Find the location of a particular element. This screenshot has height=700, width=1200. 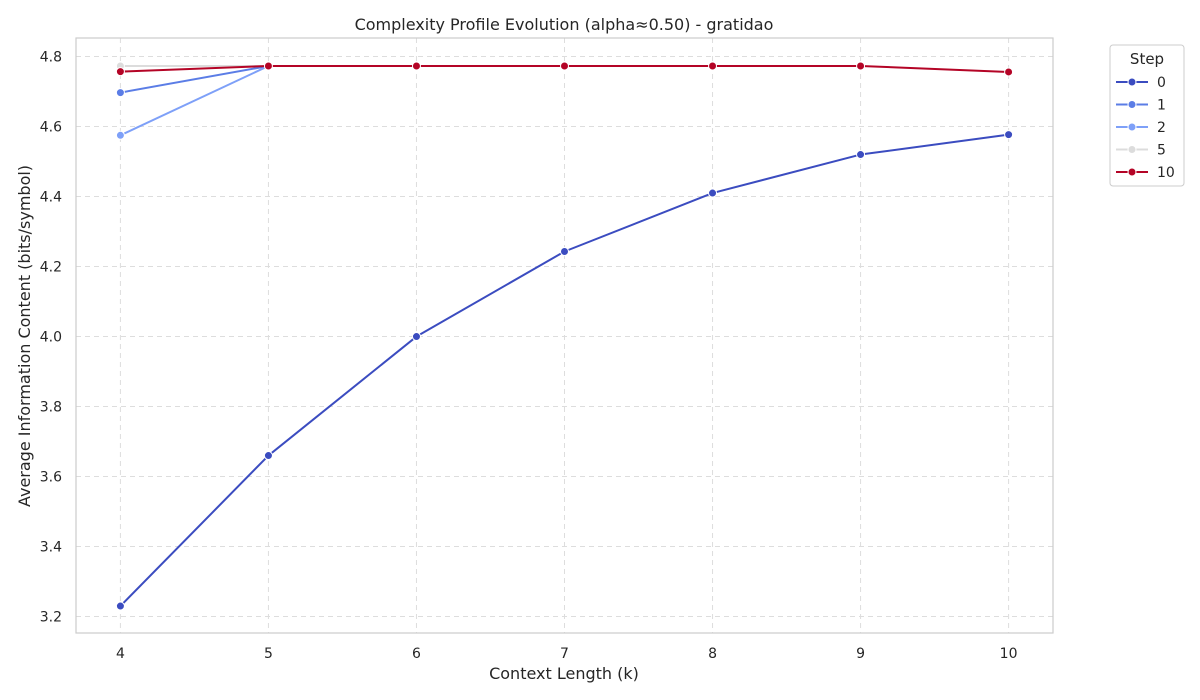

legend-label: 5 is located at coordinates (1161, 151).